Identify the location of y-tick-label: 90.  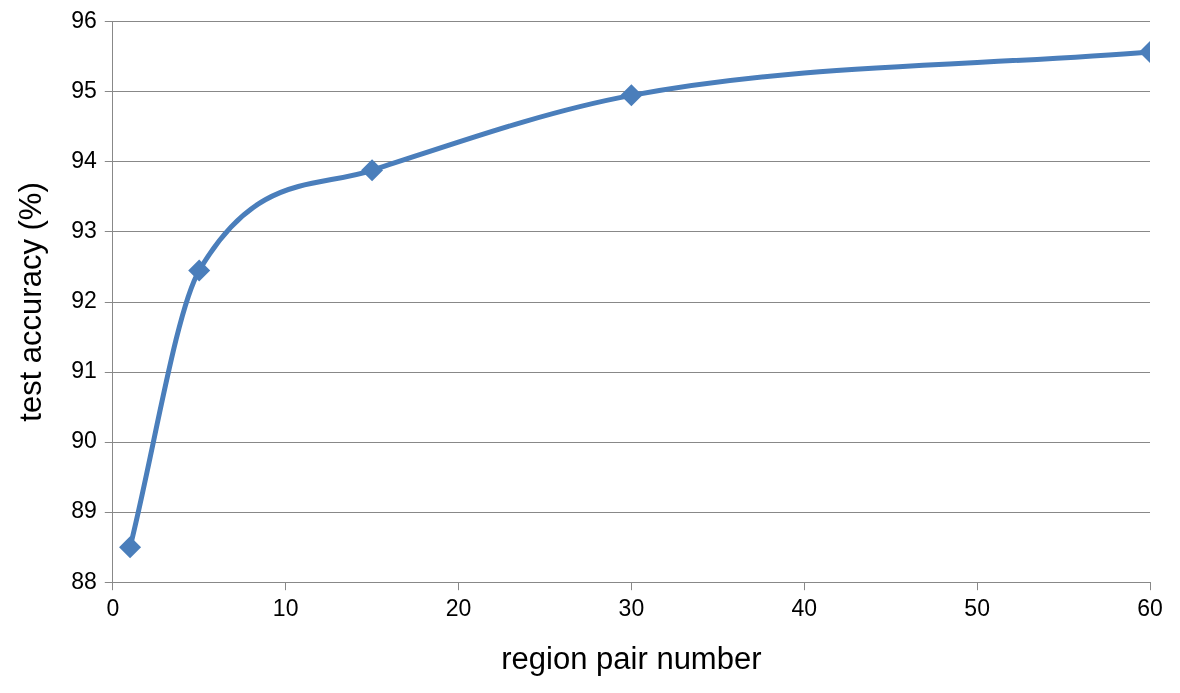
(84, 440).